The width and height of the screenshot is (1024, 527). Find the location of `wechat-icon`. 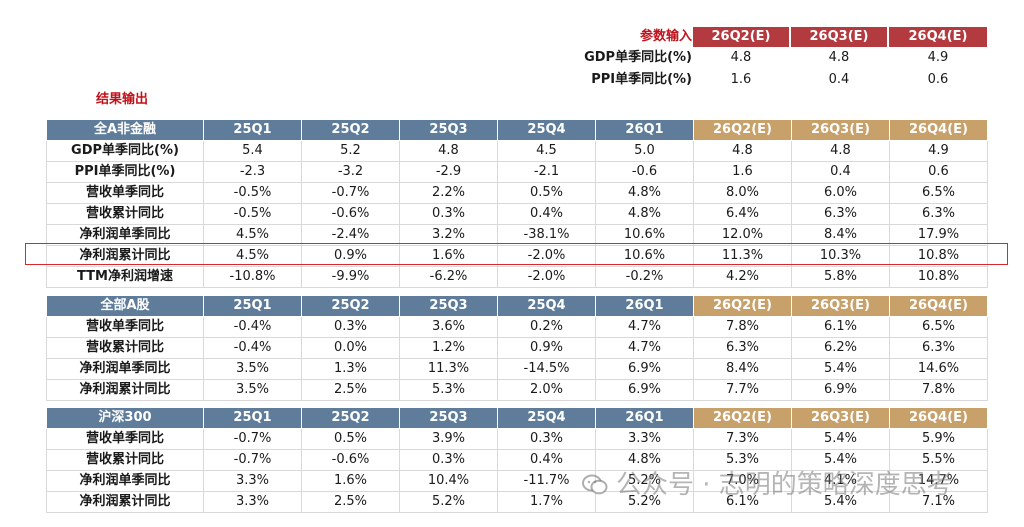

wechat-icon is located at coordinates (595, 484).